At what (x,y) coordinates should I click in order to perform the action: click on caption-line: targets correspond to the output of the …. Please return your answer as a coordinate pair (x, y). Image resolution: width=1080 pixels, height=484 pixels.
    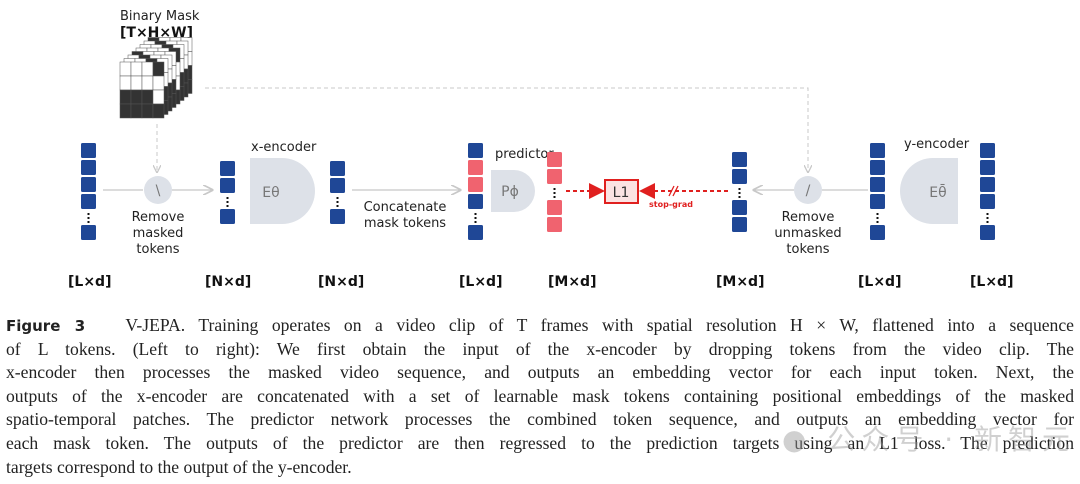
    Looking at the image, I should click on (179, 466).